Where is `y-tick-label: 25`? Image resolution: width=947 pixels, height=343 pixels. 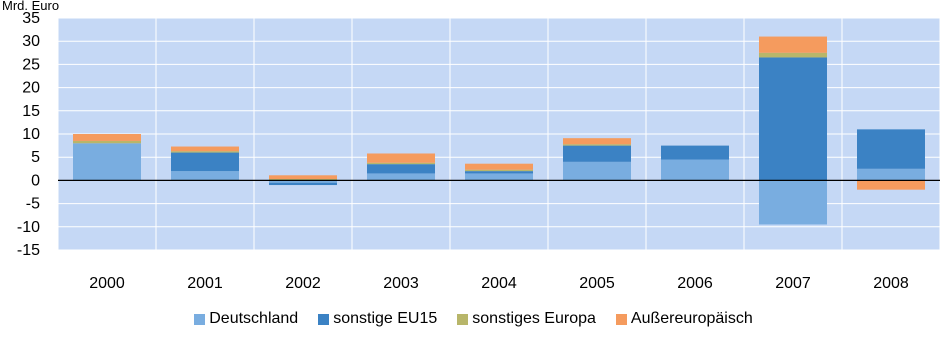
y-tick-label: 25 is located at coordinates (31, 64).